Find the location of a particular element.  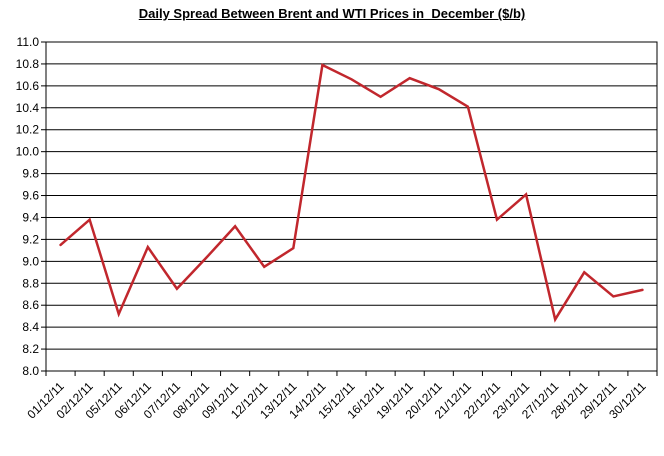

y-axis-label: 8.6 is located at coordinates (30, 305).